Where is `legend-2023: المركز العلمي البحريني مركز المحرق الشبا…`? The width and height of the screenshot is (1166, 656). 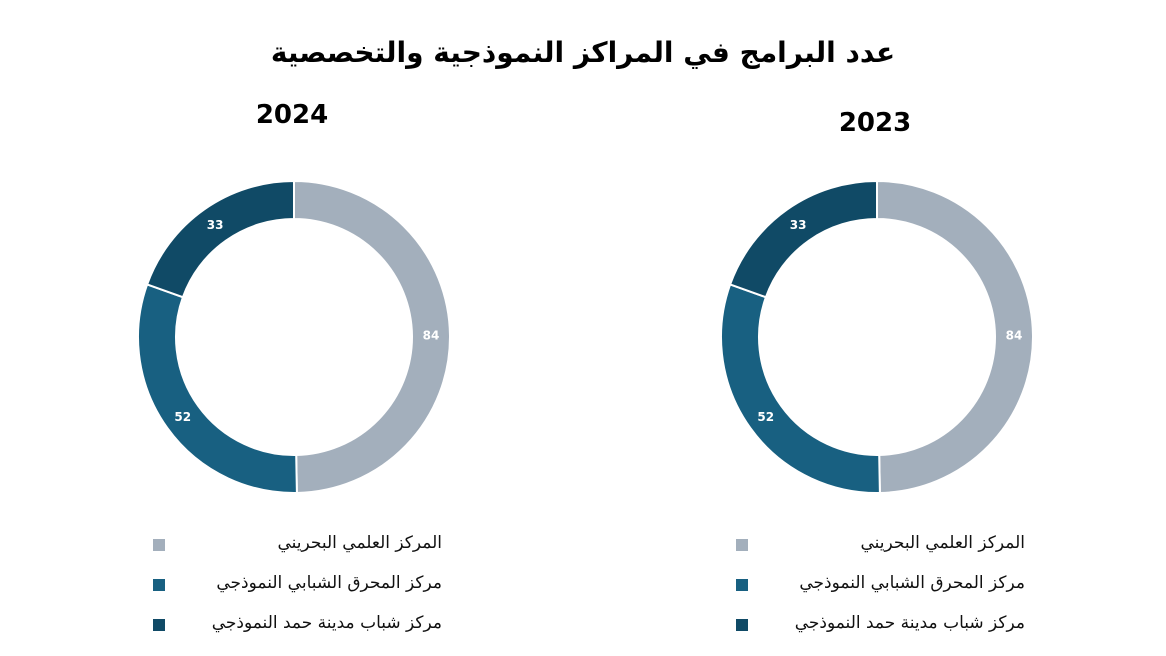
legend-2023: المركز العلمي البحريني مركز المحرق الشبا… is located at coordinates (883, 594).